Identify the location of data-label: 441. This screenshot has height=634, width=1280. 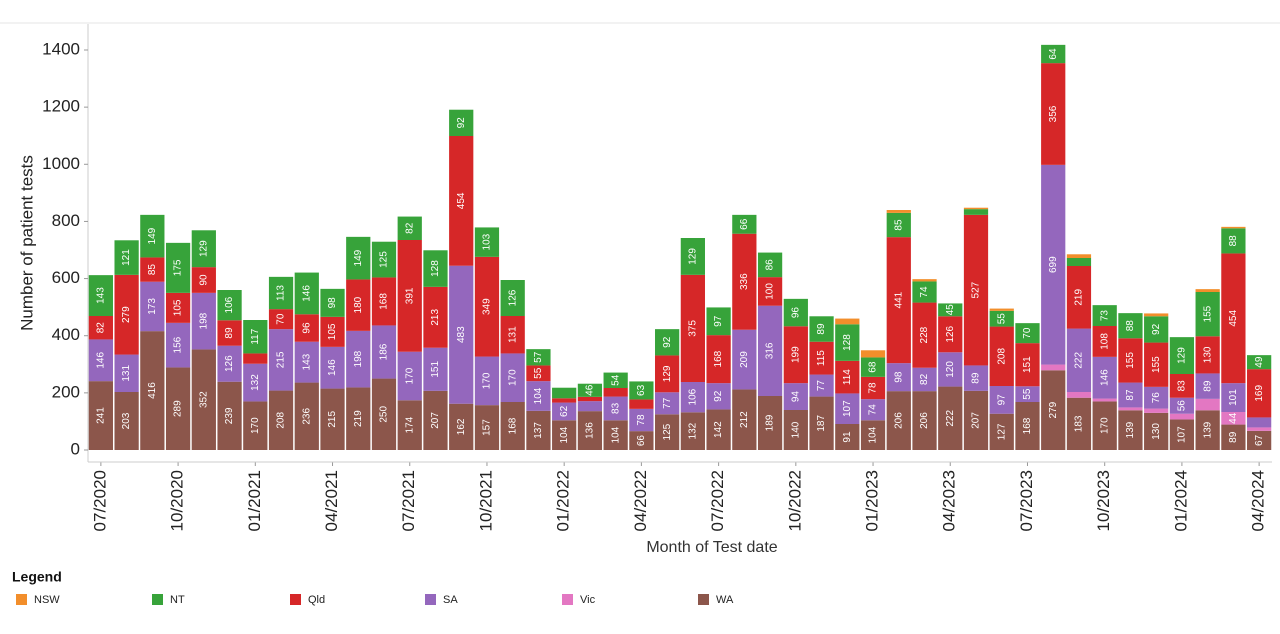
(898, 299).